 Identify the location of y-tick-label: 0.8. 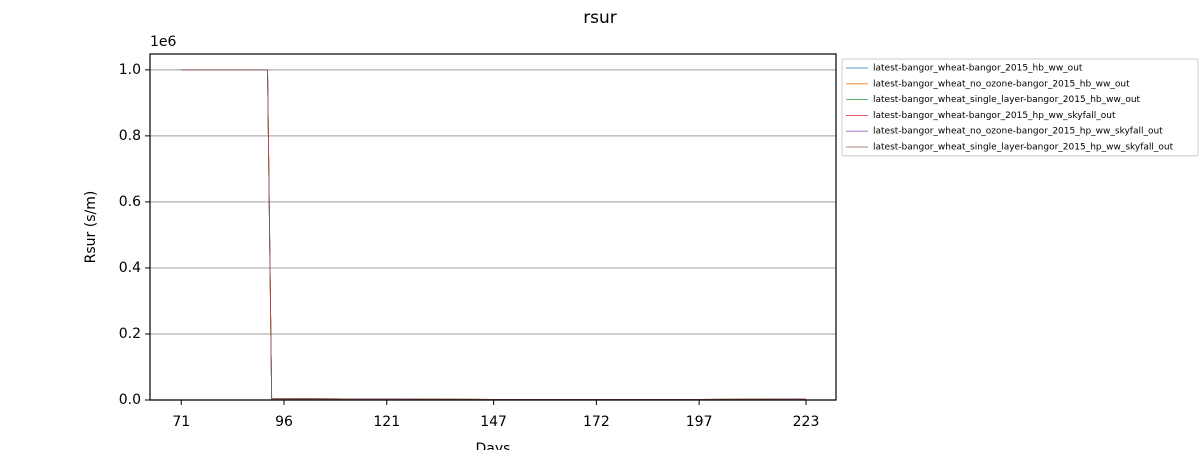
(130, 136).